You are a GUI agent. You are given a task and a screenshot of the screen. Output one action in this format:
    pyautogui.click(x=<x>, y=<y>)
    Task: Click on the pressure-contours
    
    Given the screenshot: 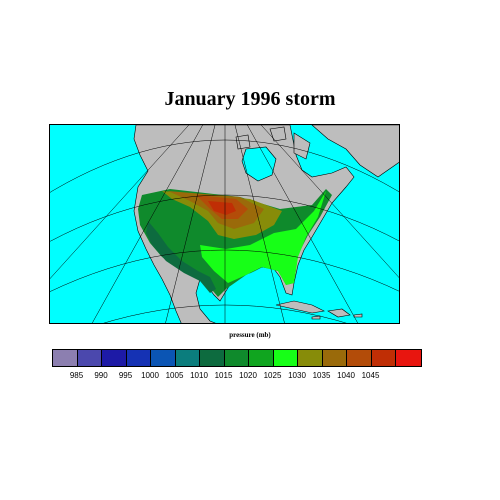 What is the action you would take?
    pyautogui.click(x=235, y=243)
    